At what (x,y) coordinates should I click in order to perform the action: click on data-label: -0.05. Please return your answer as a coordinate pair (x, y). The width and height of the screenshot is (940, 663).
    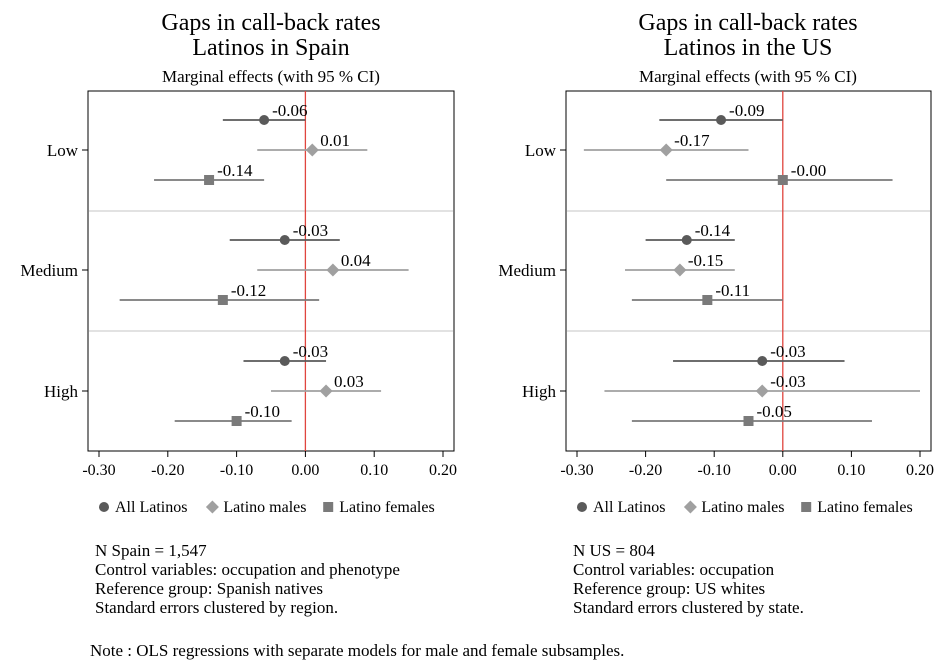
    Looking at the image, I should click on (774, 411).